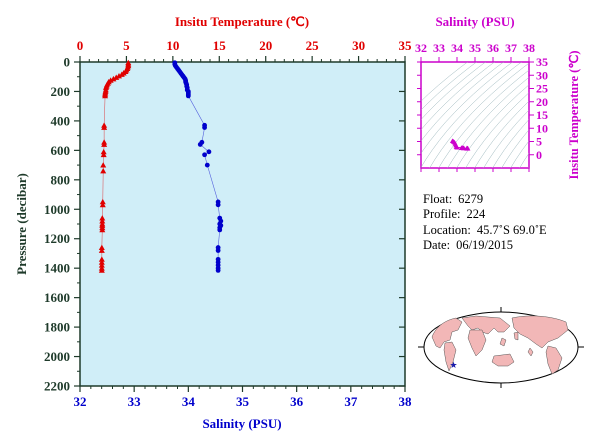 The image size is (601, 448). What do you see at coordinates (61, 150) in the screenshot?
I see `pressure-tick-label: 600` at bounding box center [61, 150].